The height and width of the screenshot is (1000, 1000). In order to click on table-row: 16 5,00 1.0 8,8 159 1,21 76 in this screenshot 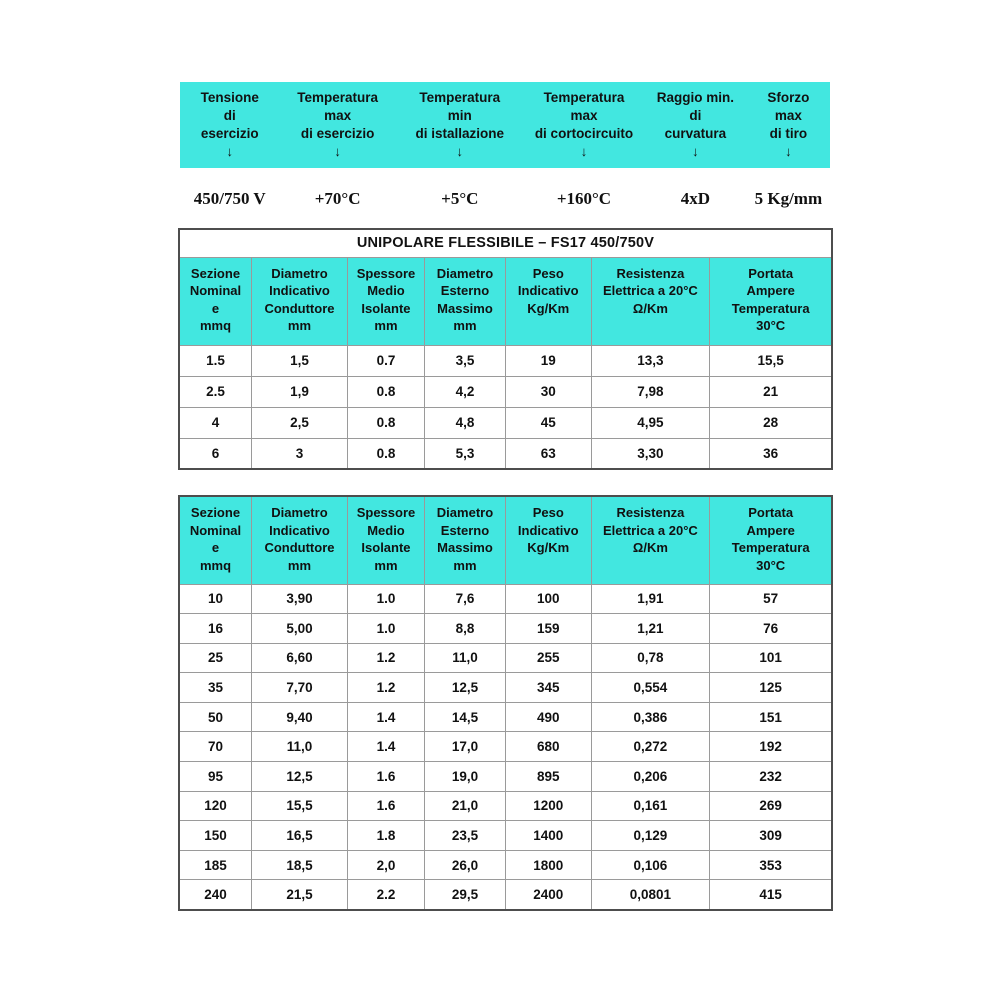, I will do `click(505, 628)`.